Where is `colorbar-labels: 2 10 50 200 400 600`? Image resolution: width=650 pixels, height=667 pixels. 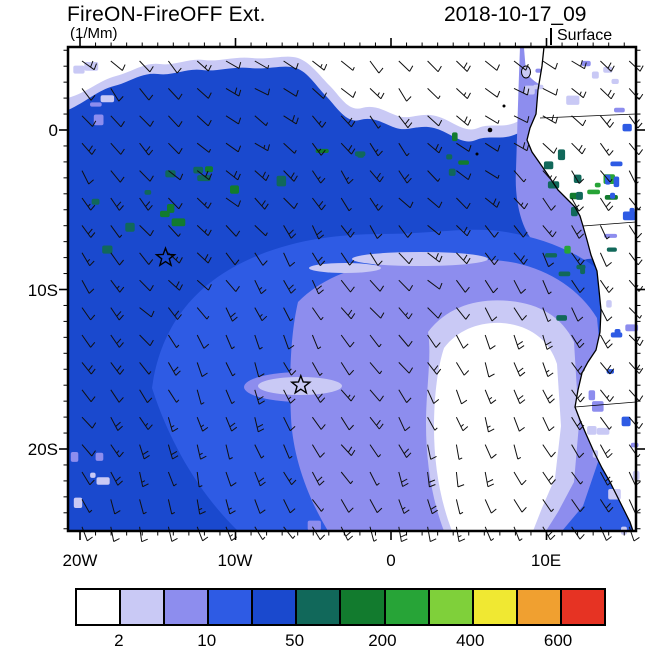
colorbar-labels: 2 10 50 200 400 600 is located at coordinates (338, 642).